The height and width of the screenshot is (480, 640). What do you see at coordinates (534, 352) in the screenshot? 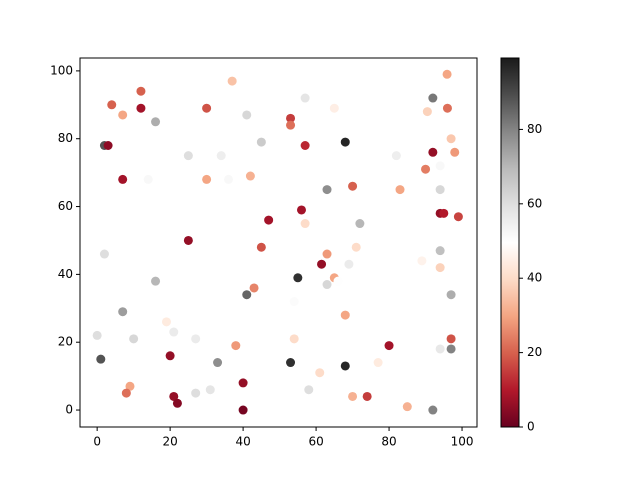
I see `colorbar-tick-label: 20` at bounding box center [534, 352].